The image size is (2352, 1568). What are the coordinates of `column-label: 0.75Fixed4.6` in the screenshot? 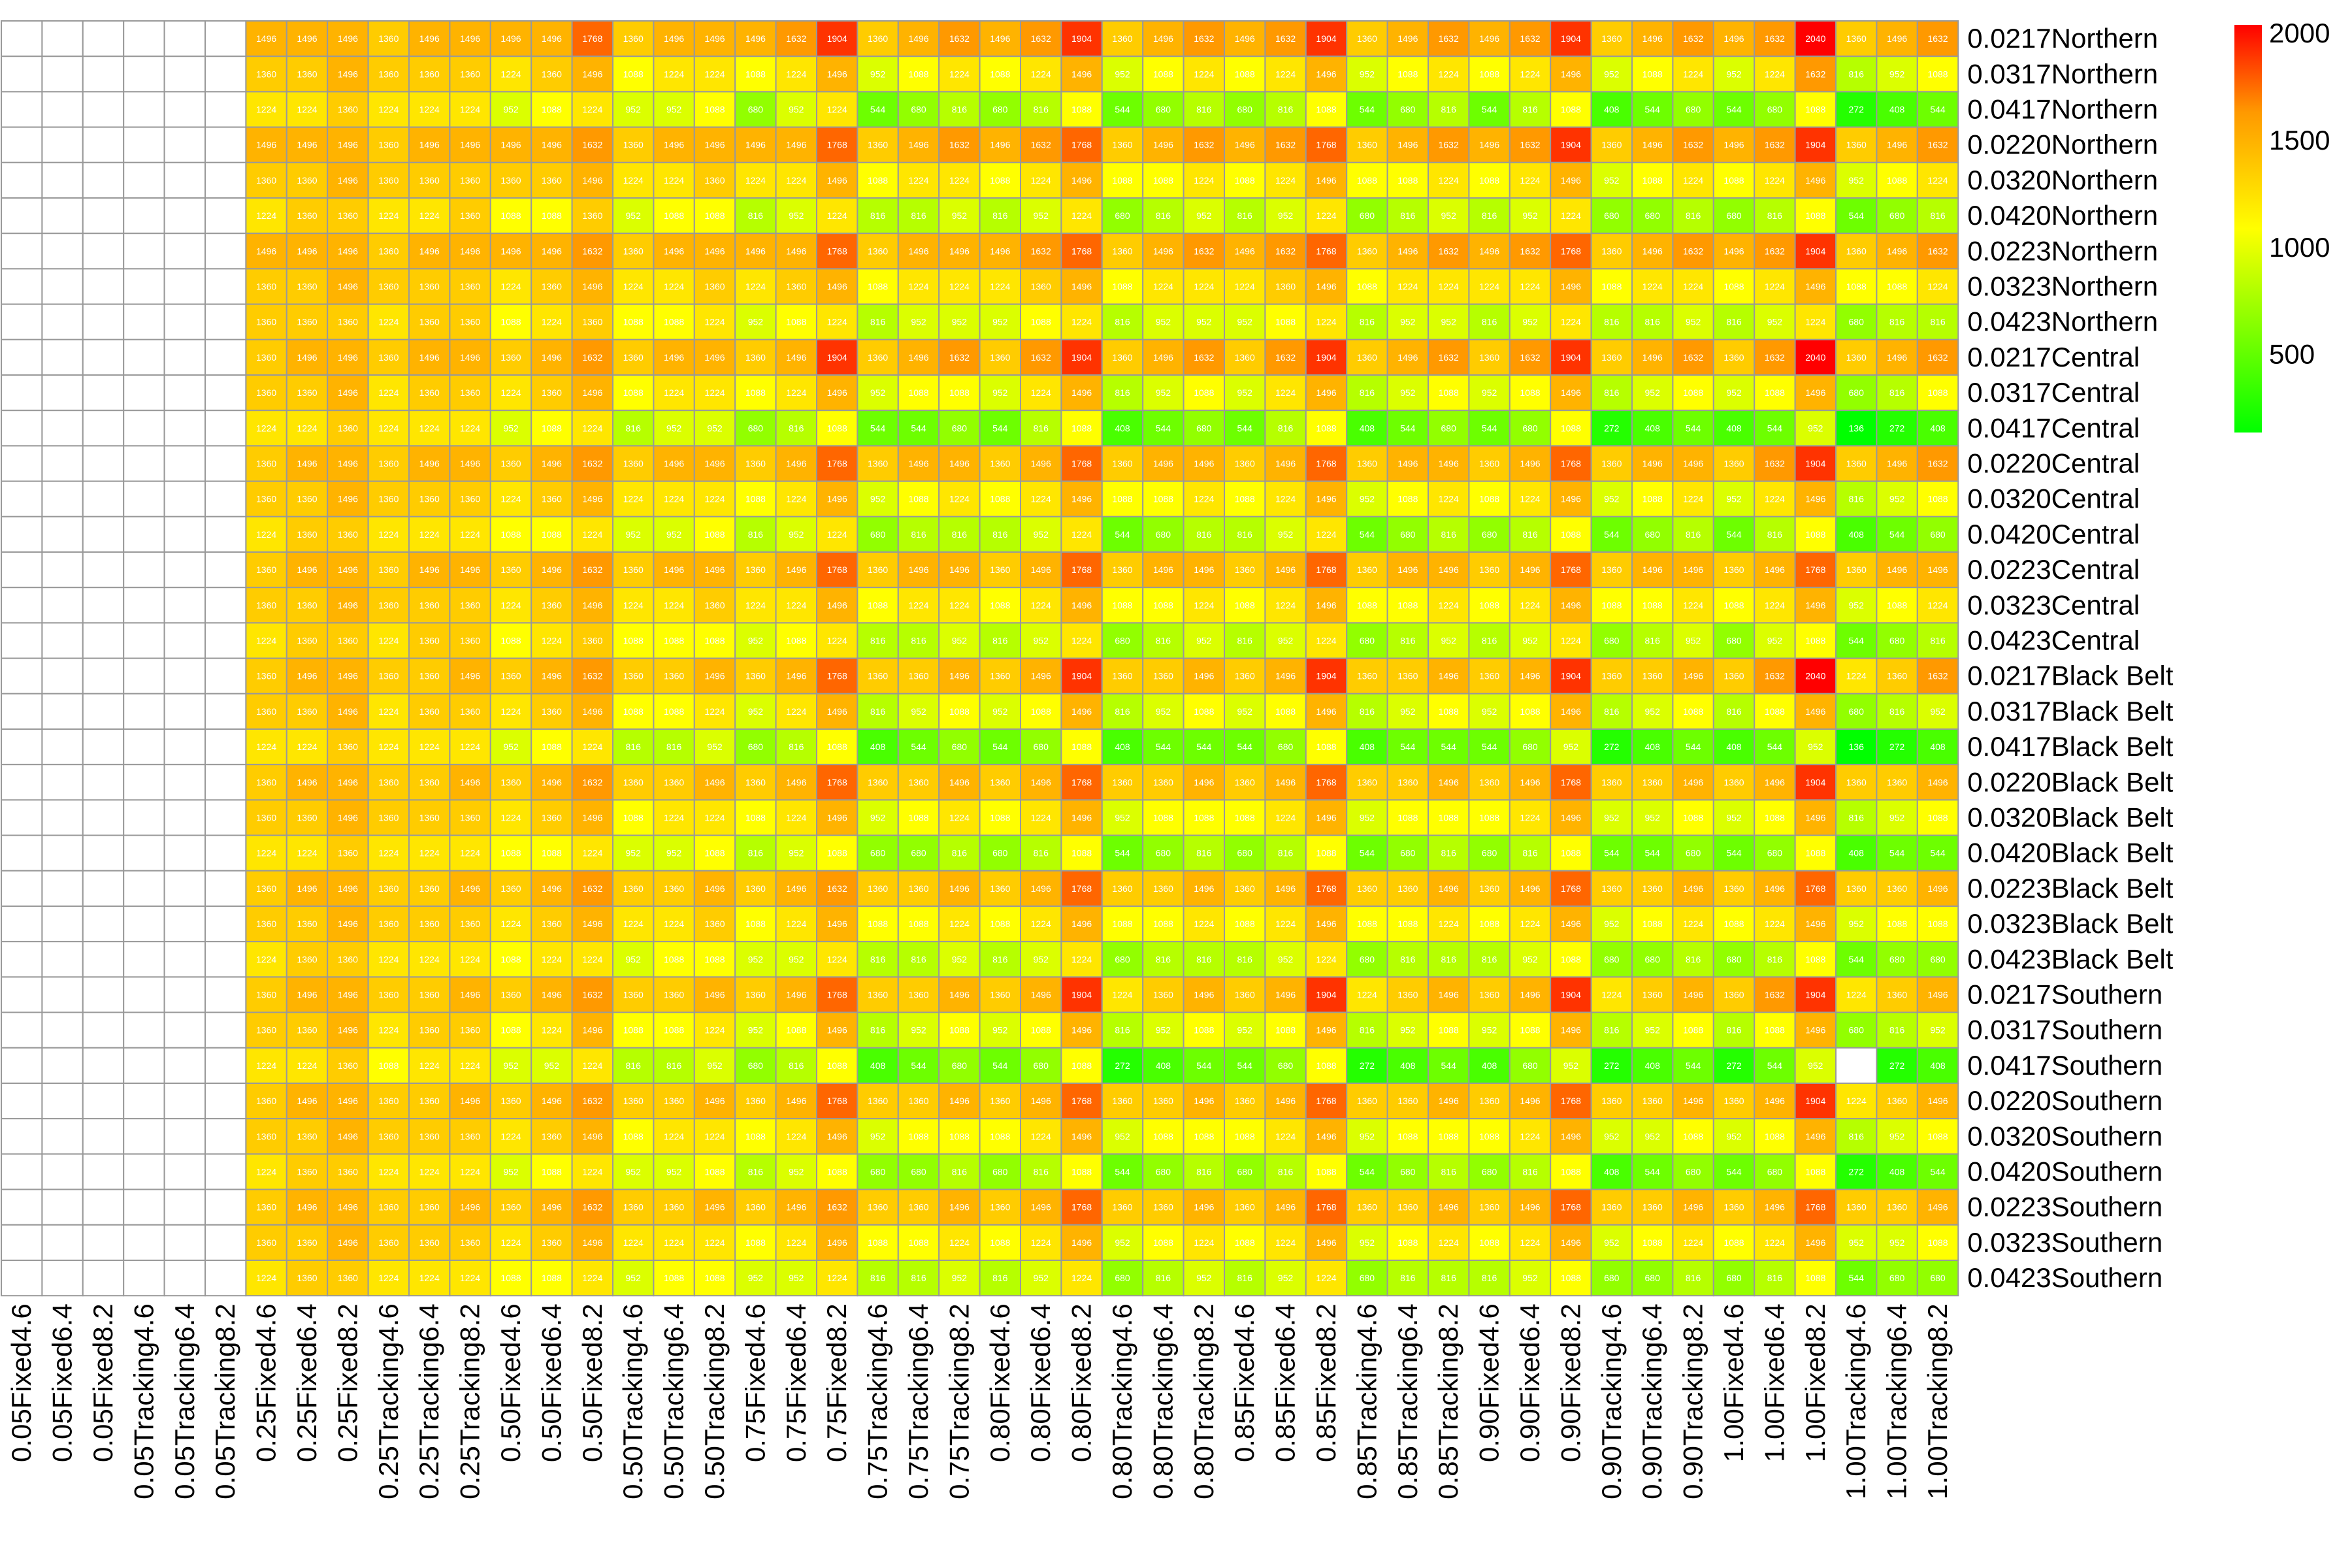 It's located at (755, 1382).